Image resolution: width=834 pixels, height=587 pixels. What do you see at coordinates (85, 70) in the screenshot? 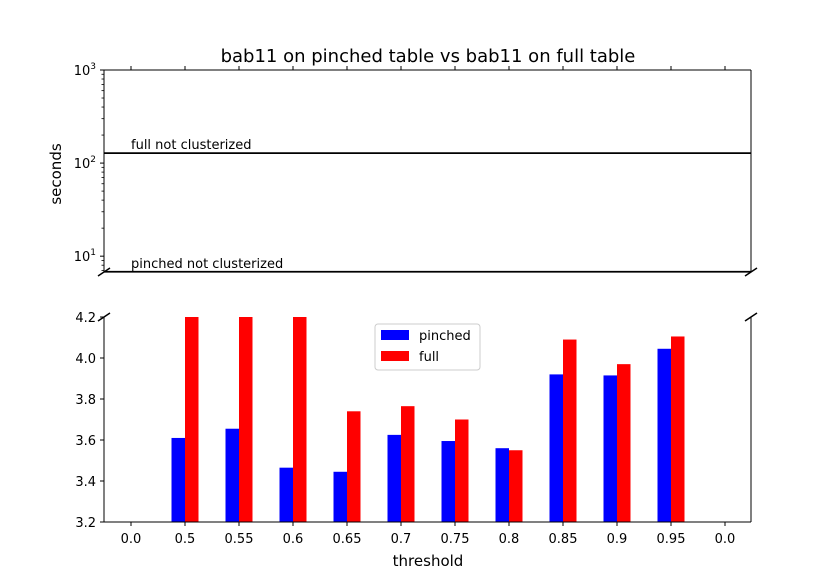
I see `y-tick-label: 10³` at bounding box center [85, 70].